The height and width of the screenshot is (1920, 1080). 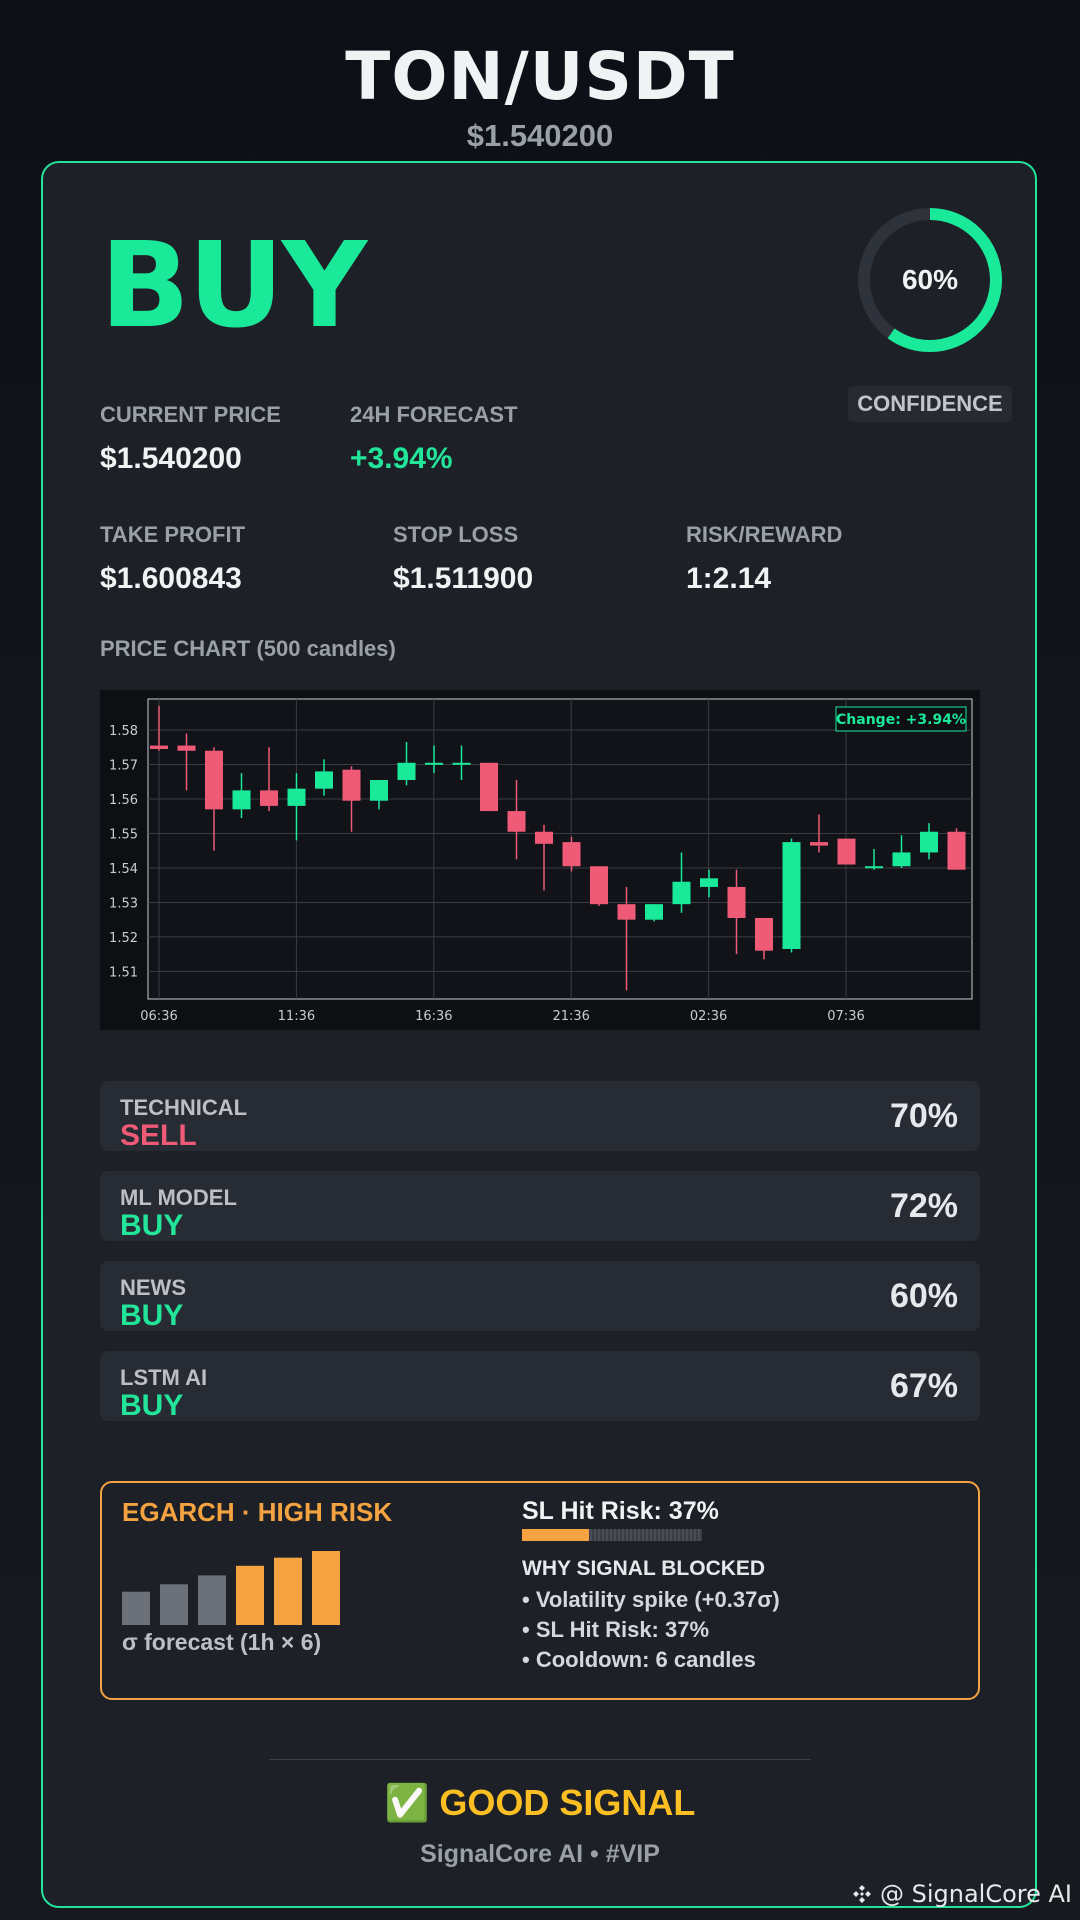 What do you see at coordinates (923, 1116) in the screenshot?
I see `component-pct: 70%` at bounding box center [923, 1116].